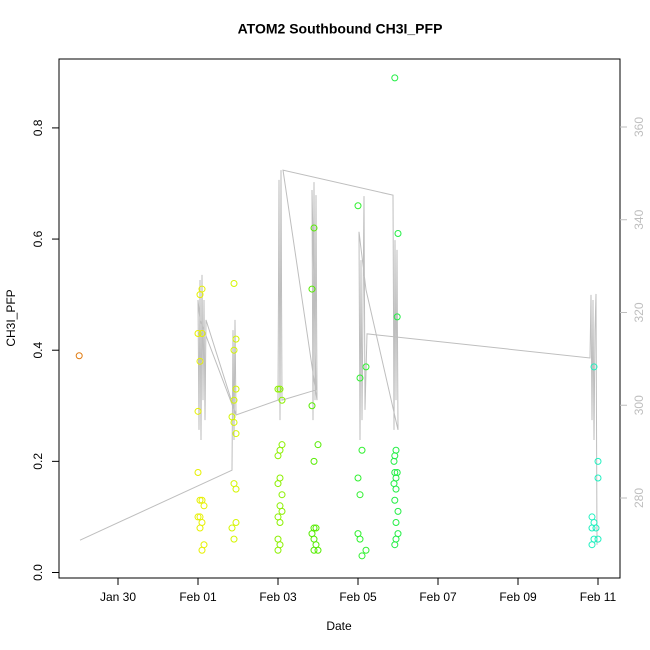  What do you see at coordinates (639, 219) in the screenshot?
I see `y2-tick-label: 340` at bounding box center [639, 219].